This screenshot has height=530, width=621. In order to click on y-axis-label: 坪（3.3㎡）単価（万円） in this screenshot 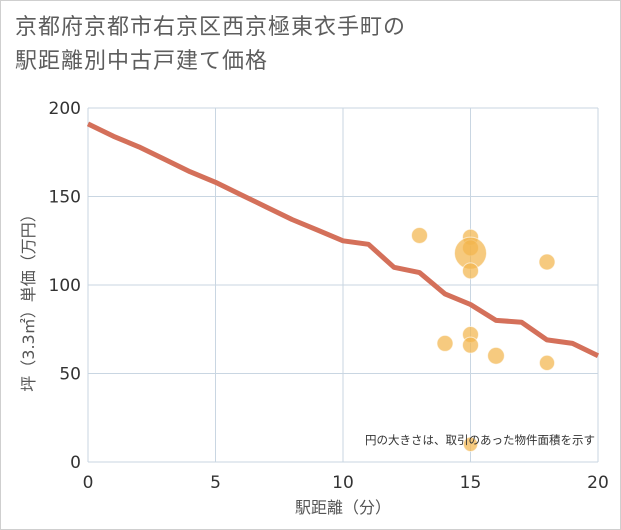, I will do `click(28, 298)`.